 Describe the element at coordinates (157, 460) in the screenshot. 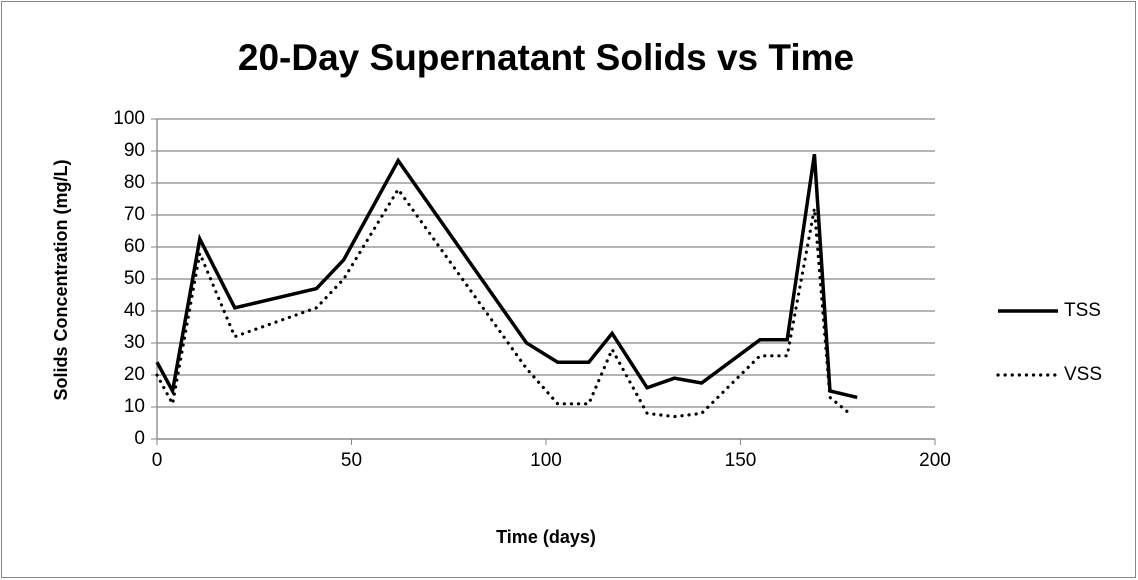

I see `x-tick-label: 0` at that location.